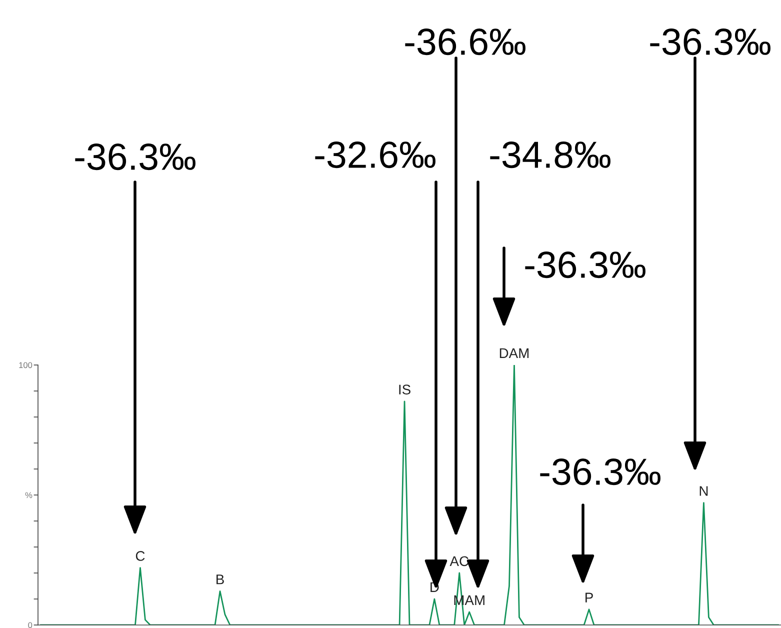 This screenshot has width=781, height=628. What do you see at coordinates (28, 495) in the screenshot?
I see `y-tick-label: %` at bounding box center [28, 495].